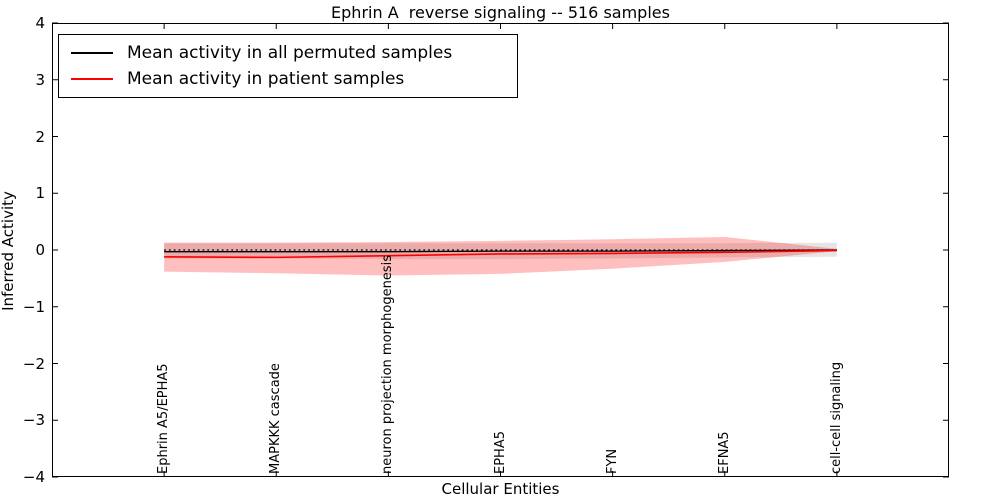 This screenshot has height=500, width=1000. Describe the element at coordinates (33, 420) in the screenshot. I see `y-tick-label: −3` at that location.